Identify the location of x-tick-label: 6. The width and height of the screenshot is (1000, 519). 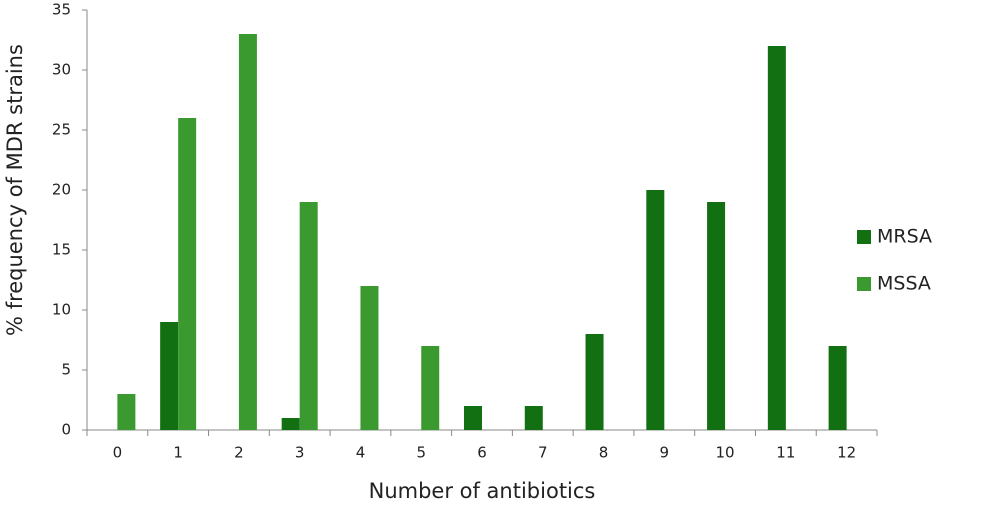
(482, 453).